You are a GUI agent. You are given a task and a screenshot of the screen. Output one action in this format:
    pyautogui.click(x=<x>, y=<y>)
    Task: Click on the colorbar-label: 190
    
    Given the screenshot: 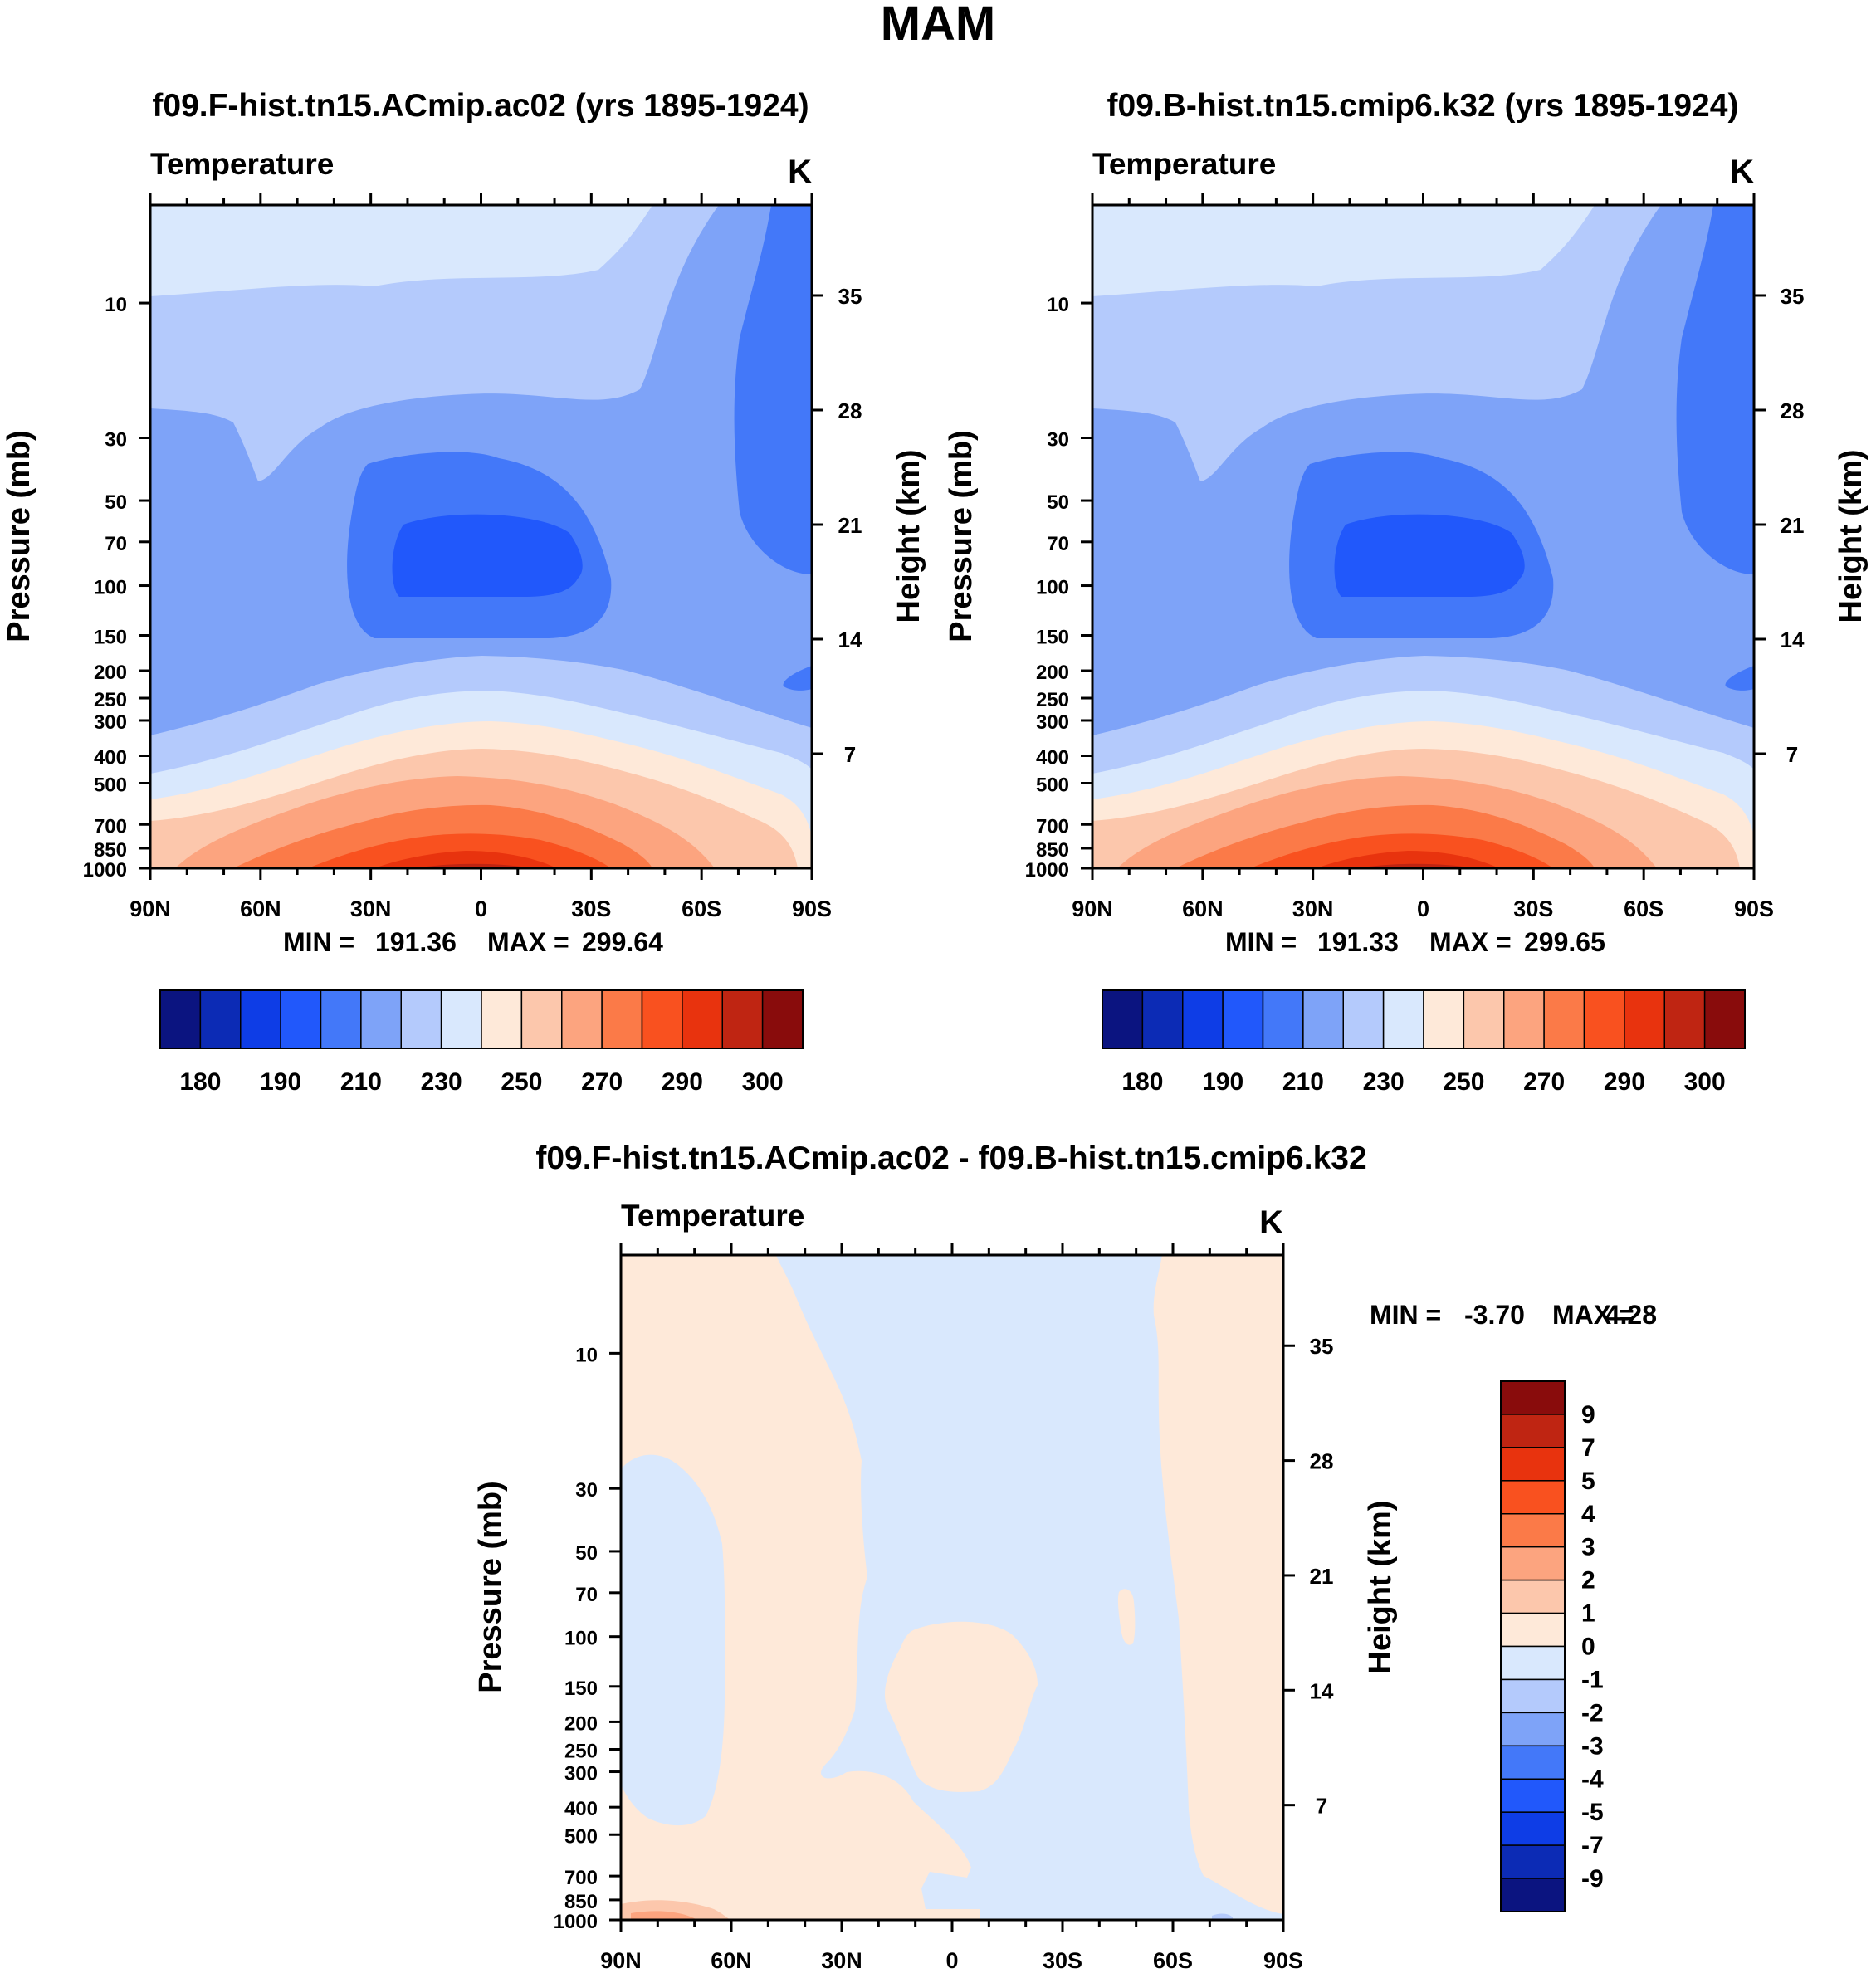 What is the action you would take?
    pyautogui.click(x=1222, y=1082)
    